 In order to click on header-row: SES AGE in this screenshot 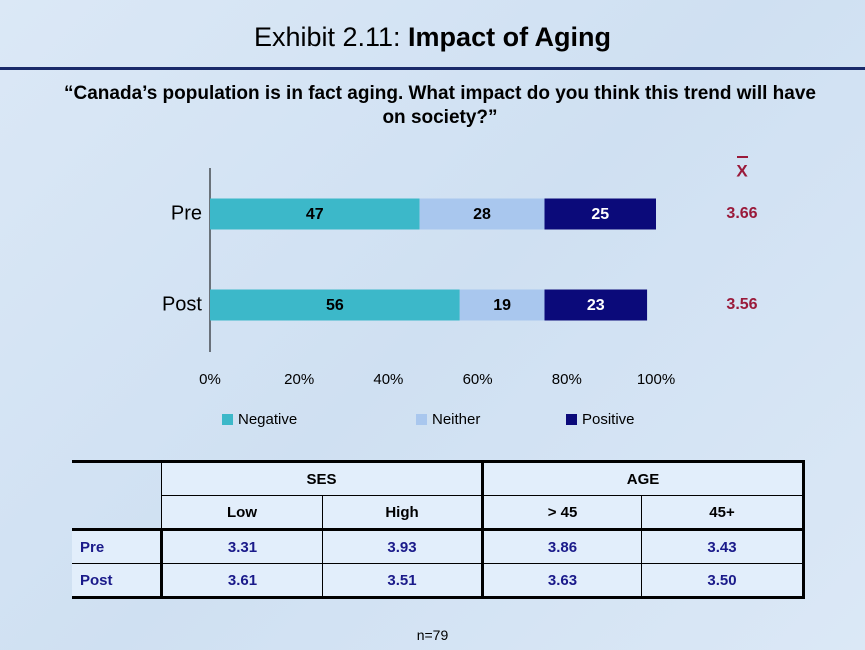, I will do `click(438, 478)`.